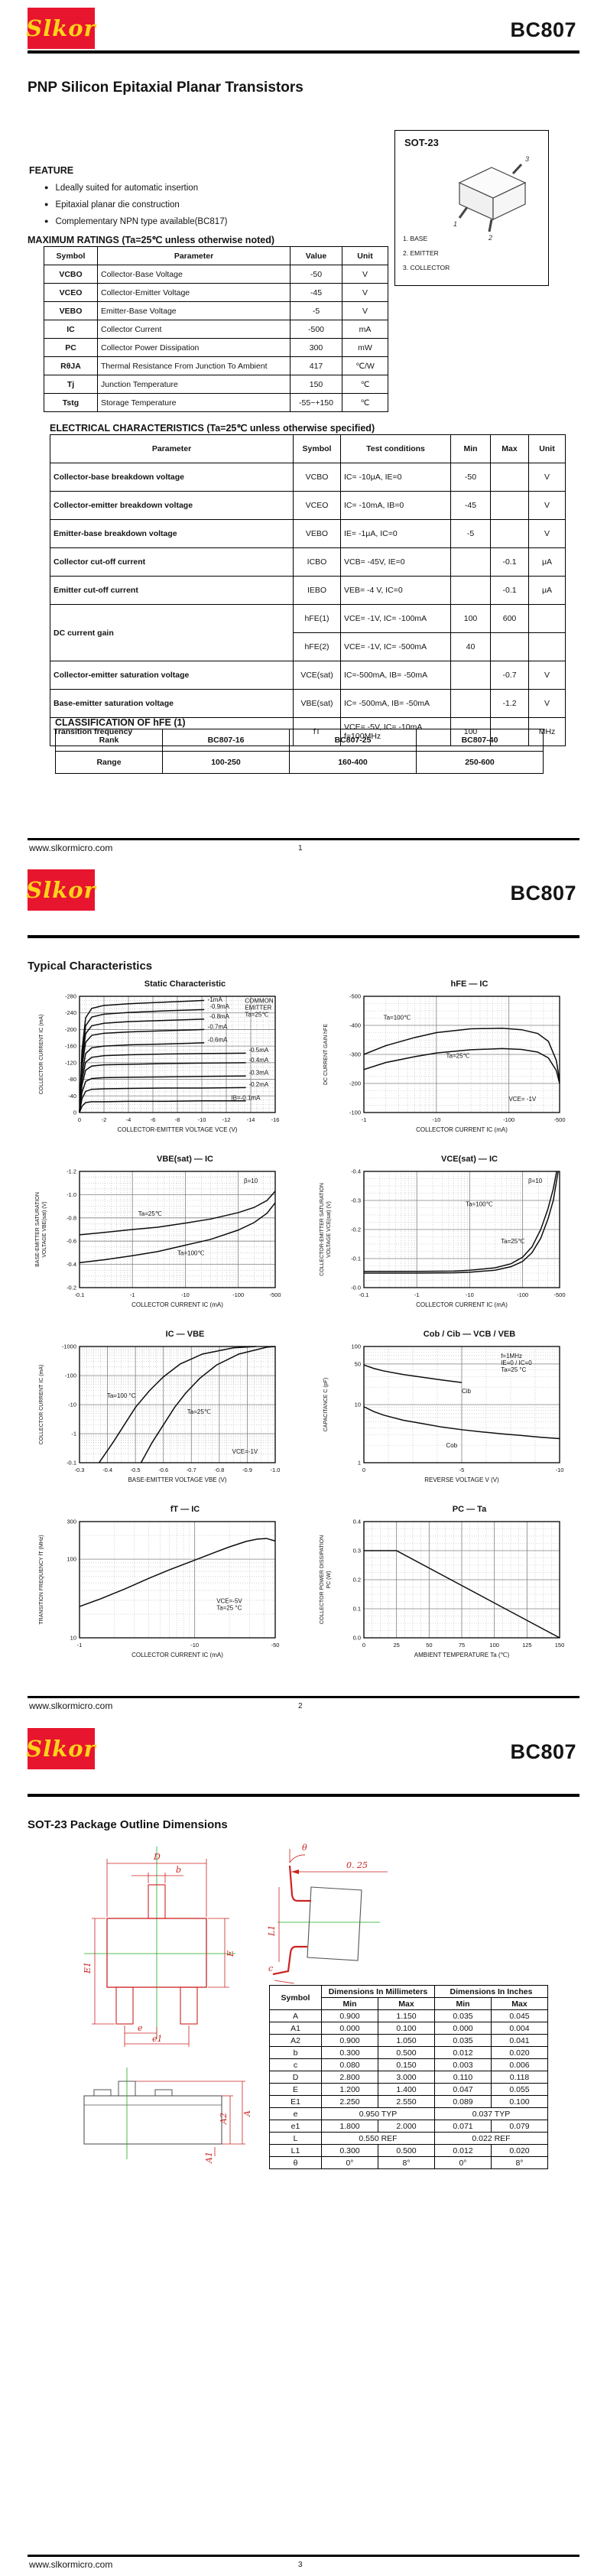  Describe the element at coordinates (470, 533) in the screenshot. I see `cell: -5` at that location.